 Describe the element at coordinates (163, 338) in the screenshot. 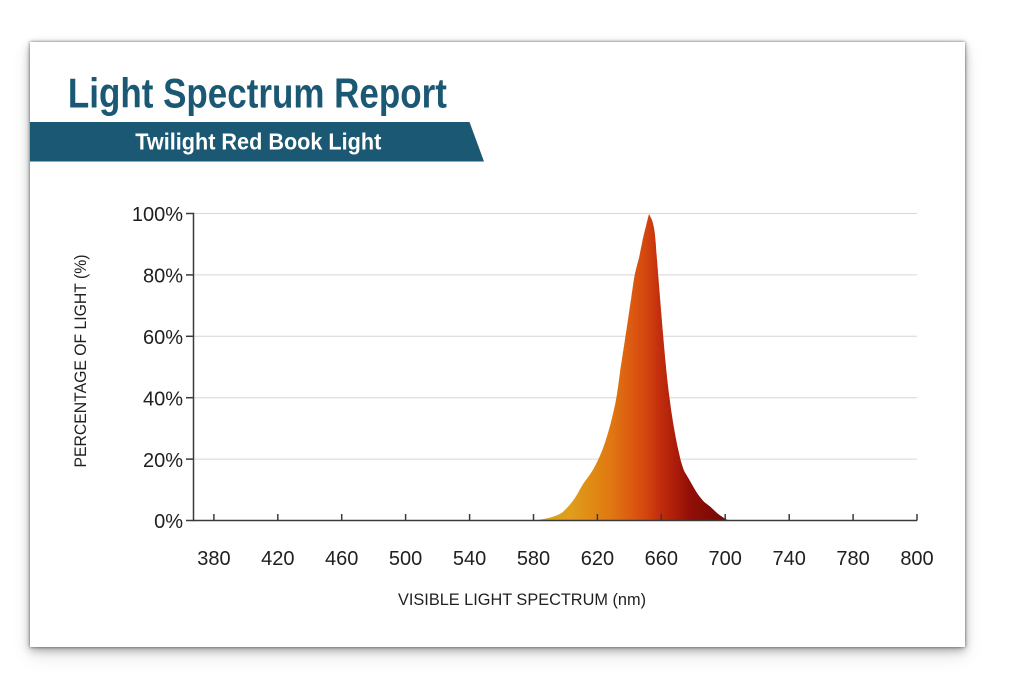

I see `svg-text: 60%` at that location.